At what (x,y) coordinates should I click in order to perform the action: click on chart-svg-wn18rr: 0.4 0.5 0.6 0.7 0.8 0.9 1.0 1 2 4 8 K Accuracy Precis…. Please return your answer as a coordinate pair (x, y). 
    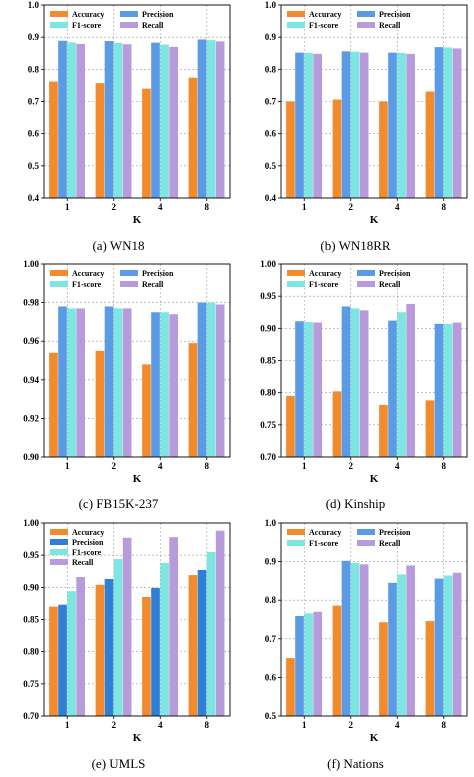
    Looking at the image, I should click on (366, 113).